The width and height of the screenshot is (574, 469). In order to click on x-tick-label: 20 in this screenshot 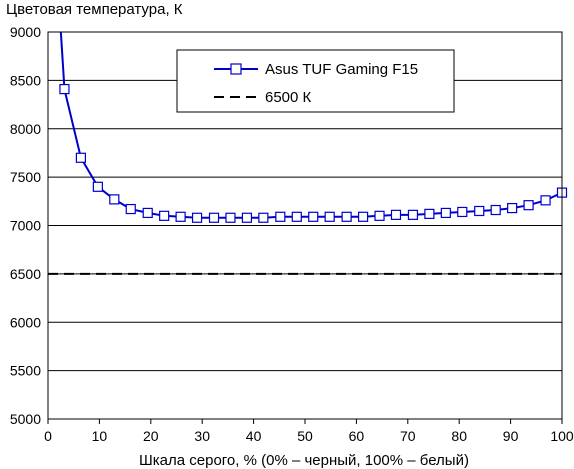, I will do `click(151, 436)`.